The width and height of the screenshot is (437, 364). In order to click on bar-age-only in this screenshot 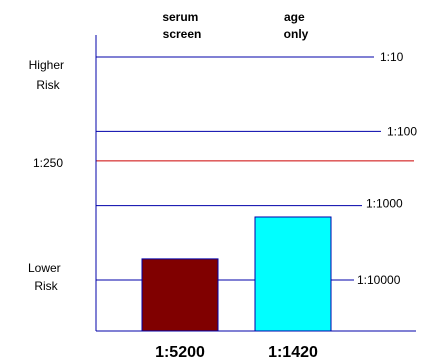, I will do `click(293, 274)`.